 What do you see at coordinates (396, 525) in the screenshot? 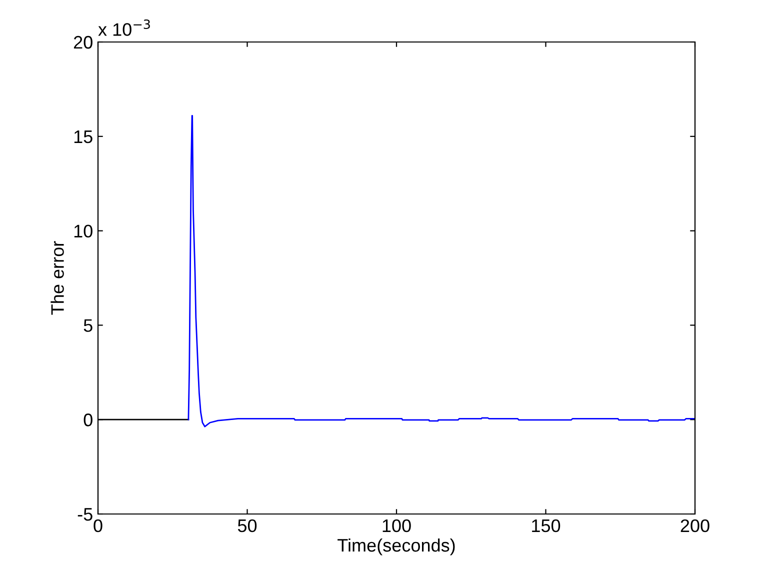
I see `x-tick-label: 100` at bounding box center [396, 525].